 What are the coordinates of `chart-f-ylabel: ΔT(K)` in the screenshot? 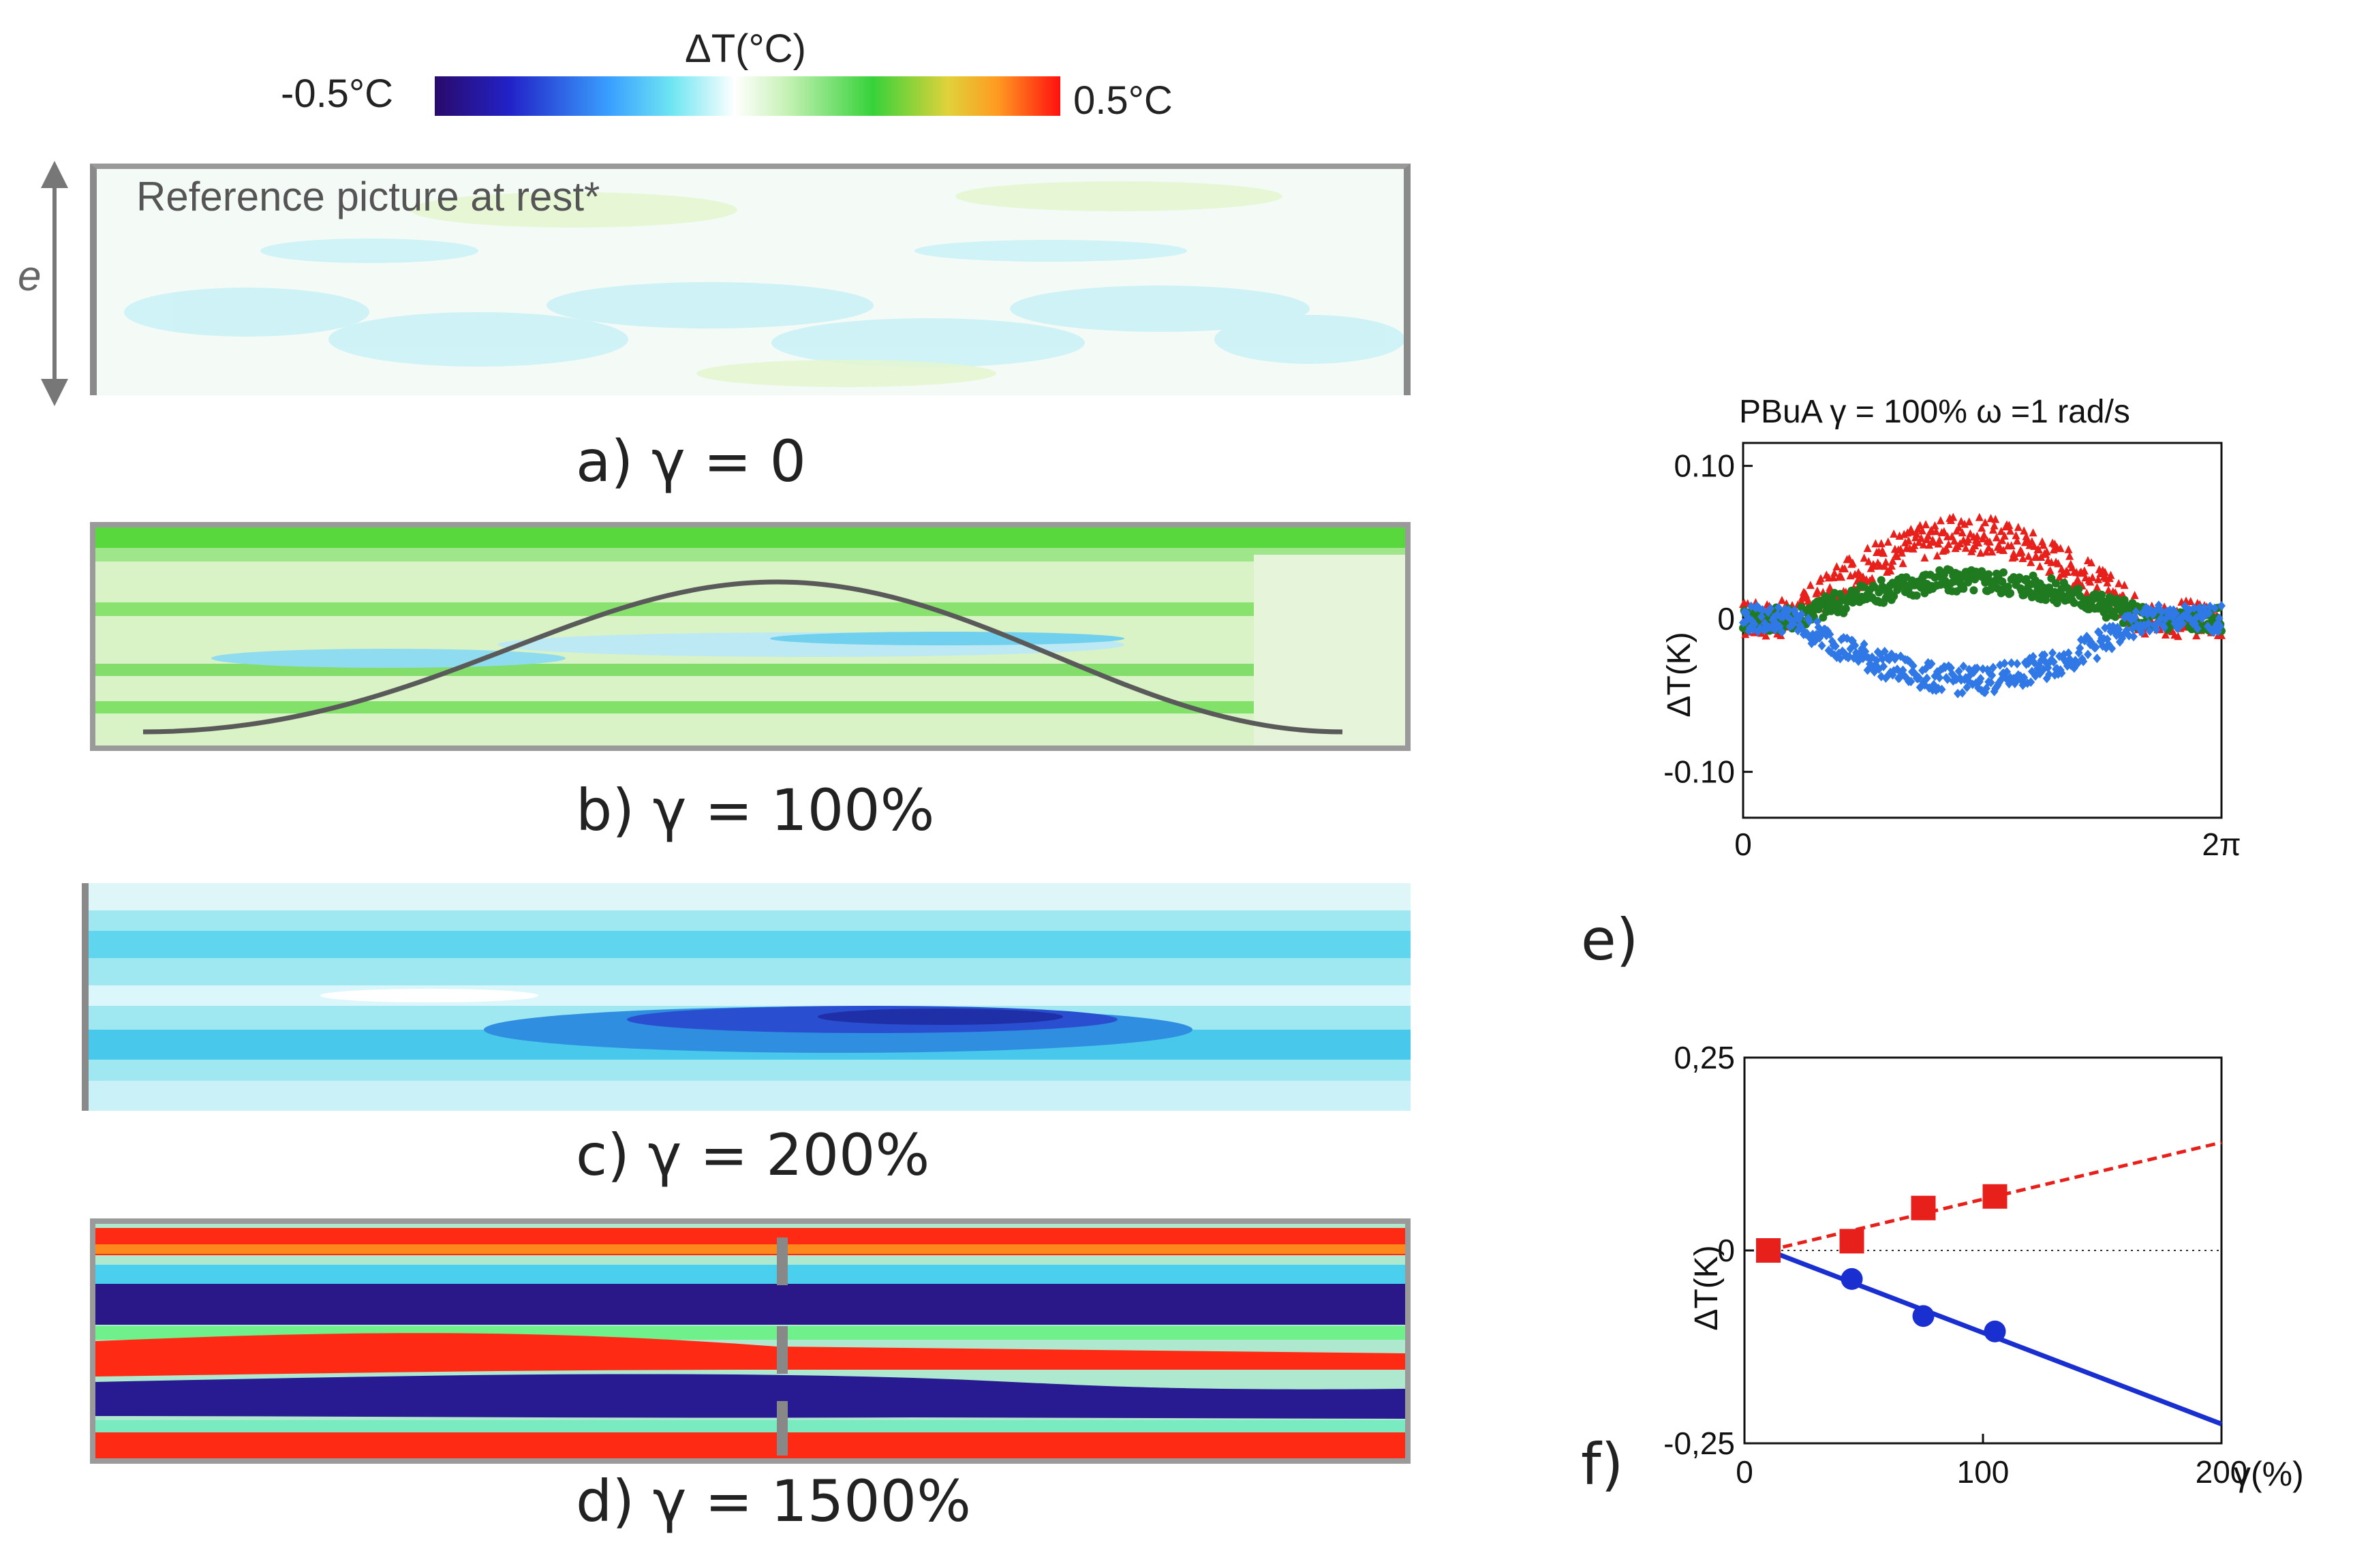 It's located at (1707, 1288).